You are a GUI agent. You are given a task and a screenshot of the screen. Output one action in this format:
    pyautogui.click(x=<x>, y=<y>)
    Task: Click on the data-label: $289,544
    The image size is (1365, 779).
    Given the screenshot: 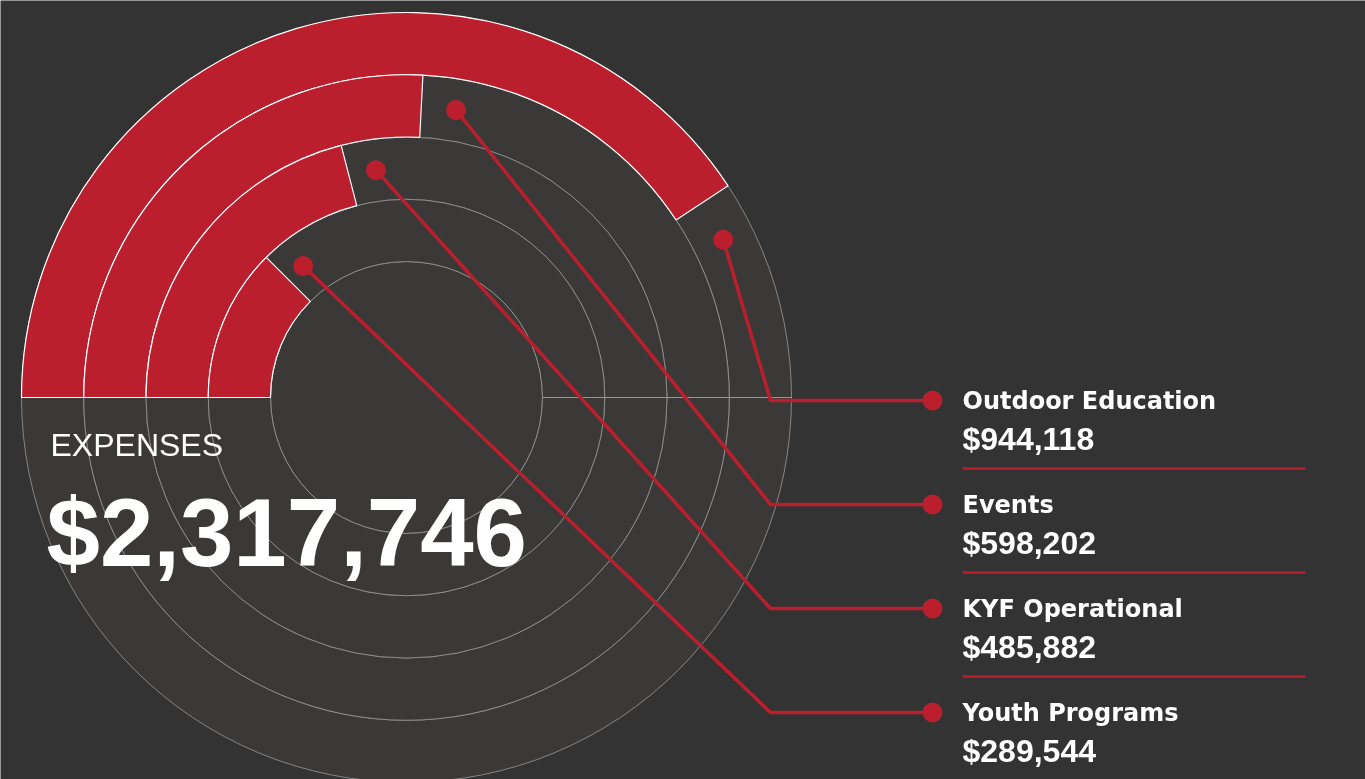 What is the action you would take?
    pyautogui.click(x=1029, y=750)
    